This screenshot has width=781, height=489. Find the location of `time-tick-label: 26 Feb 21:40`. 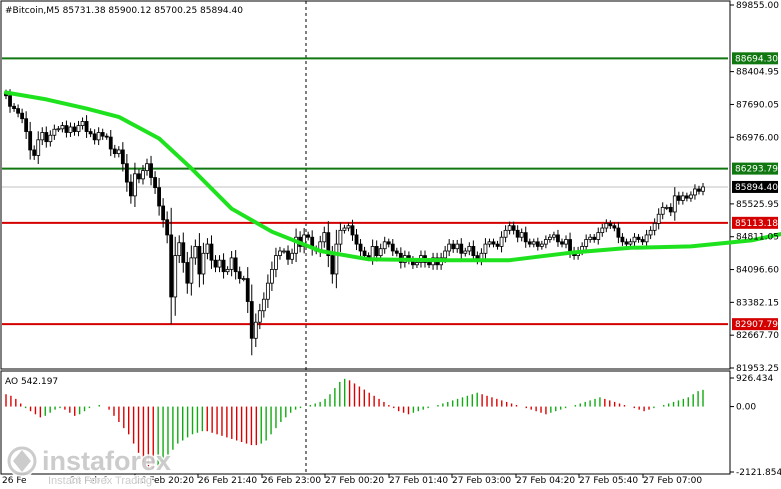

time-tick-label: 26 Feb 21:40 is located at coordinates (227, 481).